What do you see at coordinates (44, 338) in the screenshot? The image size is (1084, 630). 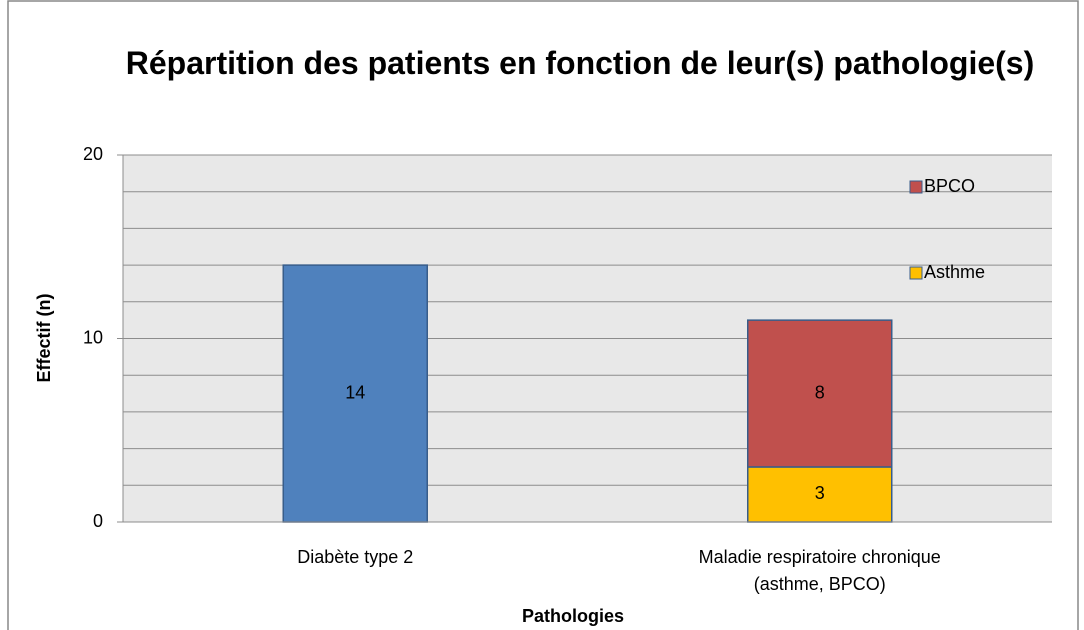 I see `y-axis-label: Effectif (n)` at bounding box center [44, 338].